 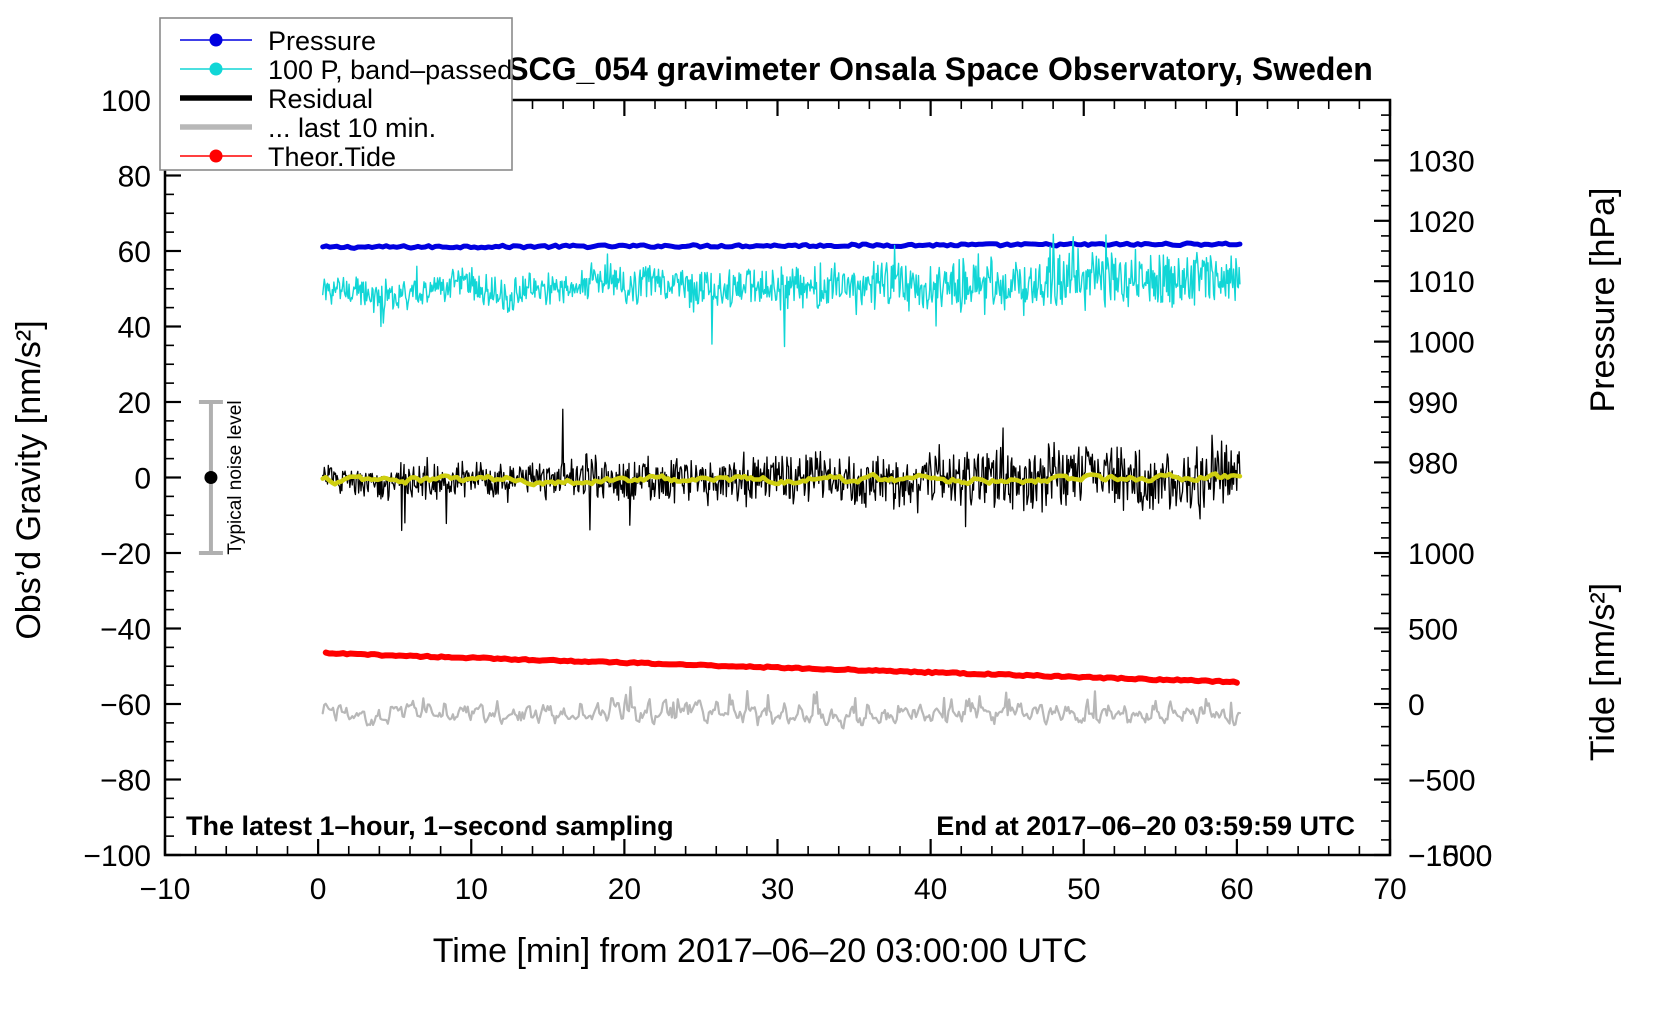 What do you see at coordinates (1236, 889) in the screenshot?
I see `bottom-tick-label: 60` at bounding box center [1236, 889].